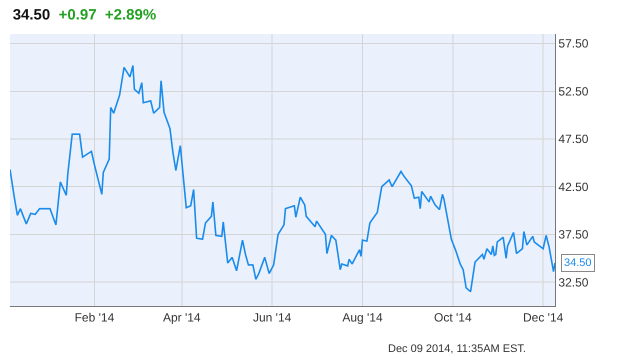 The image size is (635, 362). Describe the element at coordinates (573, 139) in the screenshot. I see `y-tick-label: 47.50` at that location.